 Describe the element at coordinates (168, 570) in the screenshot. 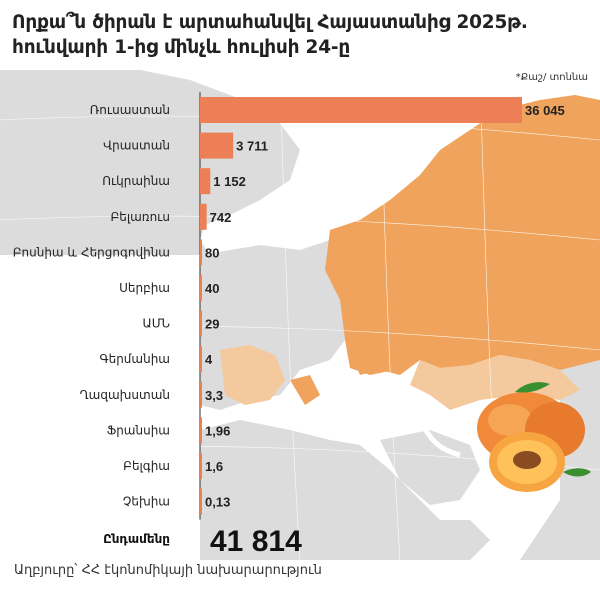

I see `source-note: Աղբյուրը՝ ՀՀ էկոնոմիկայի նախարարություն` at that location.